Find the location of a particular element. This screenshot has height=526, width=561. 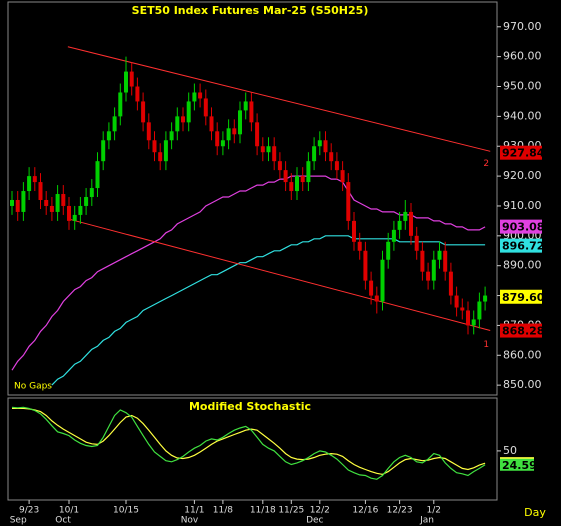

x-tick-label: 12/23 is located at coordinates (400, 511).